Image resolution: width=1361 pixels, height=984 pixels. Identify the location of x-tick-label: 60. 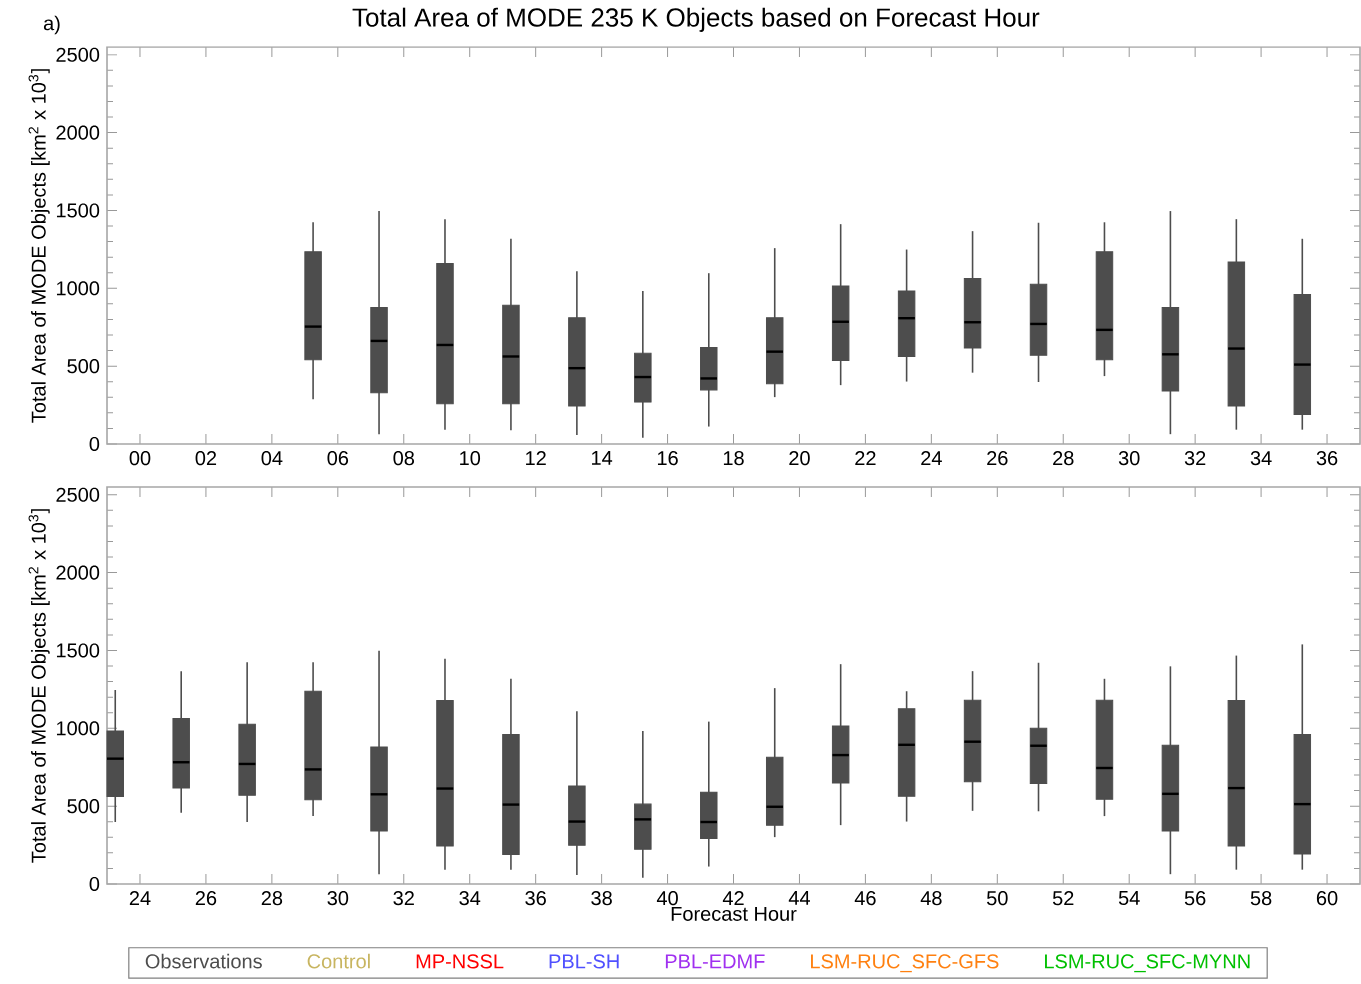
(1327, 898).